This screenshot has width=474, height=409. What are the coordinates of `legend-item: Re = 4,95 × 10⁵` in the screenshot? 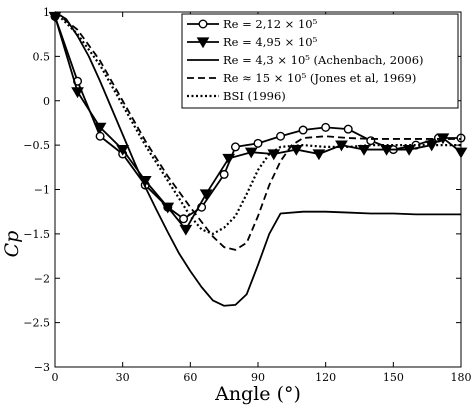 It's located at (252, 42).